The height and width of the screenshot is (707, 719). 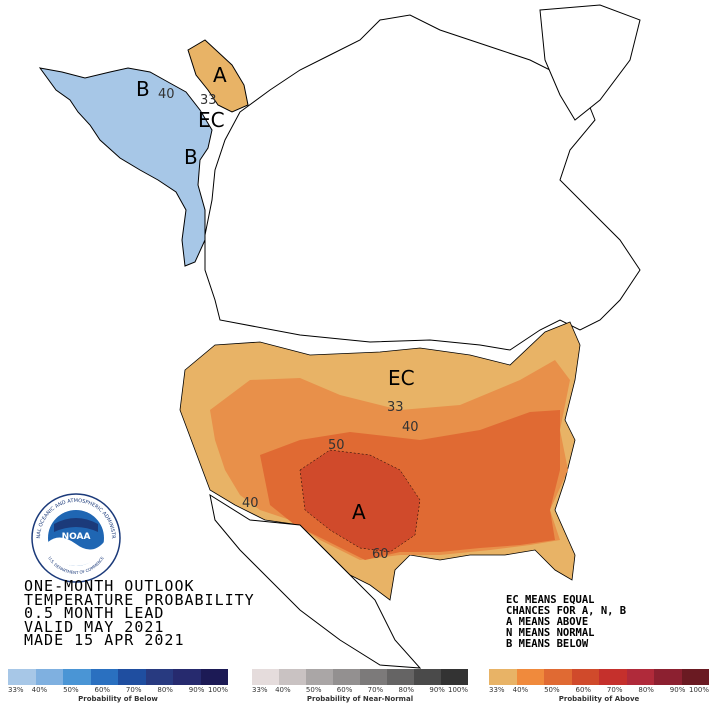 What do you see at coordinates (360, 699) in the screenshot?
I see `normal-caption: Probability of Near-Normal` at bounding box center [360, 699].